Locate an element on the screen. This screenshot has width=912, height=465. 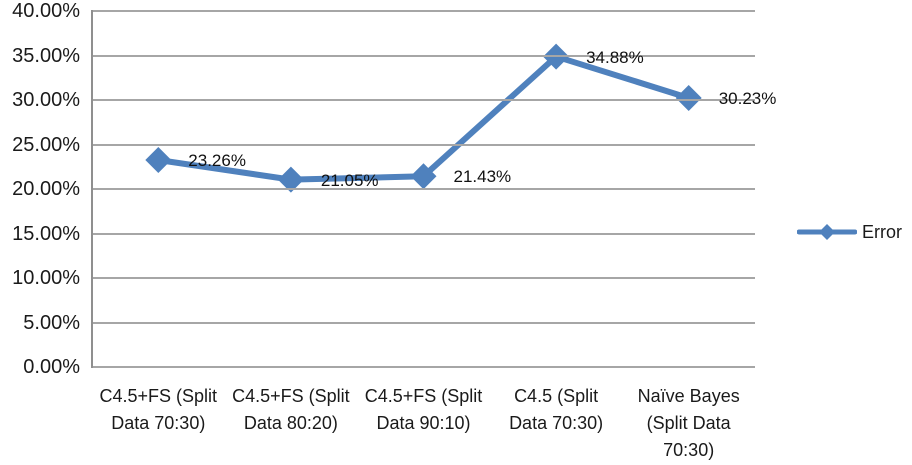
y-tick-label: 0.00% is located at coordinates (51, 367).